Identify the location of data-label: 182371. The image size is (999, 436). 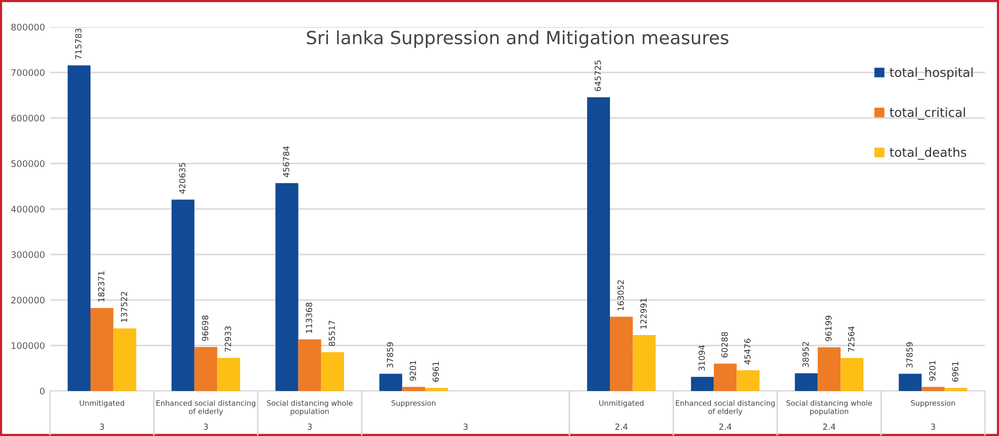
(101, 286).